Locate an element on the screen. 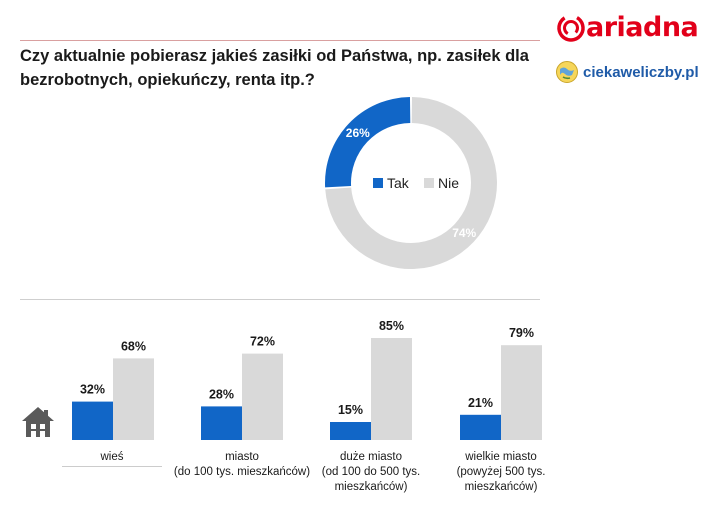 Image resolution: width=708 pixels, height=519 pixels. ciekaweliczby-logo: ciekaweliczby.pl is located at coordinates (627, 72).